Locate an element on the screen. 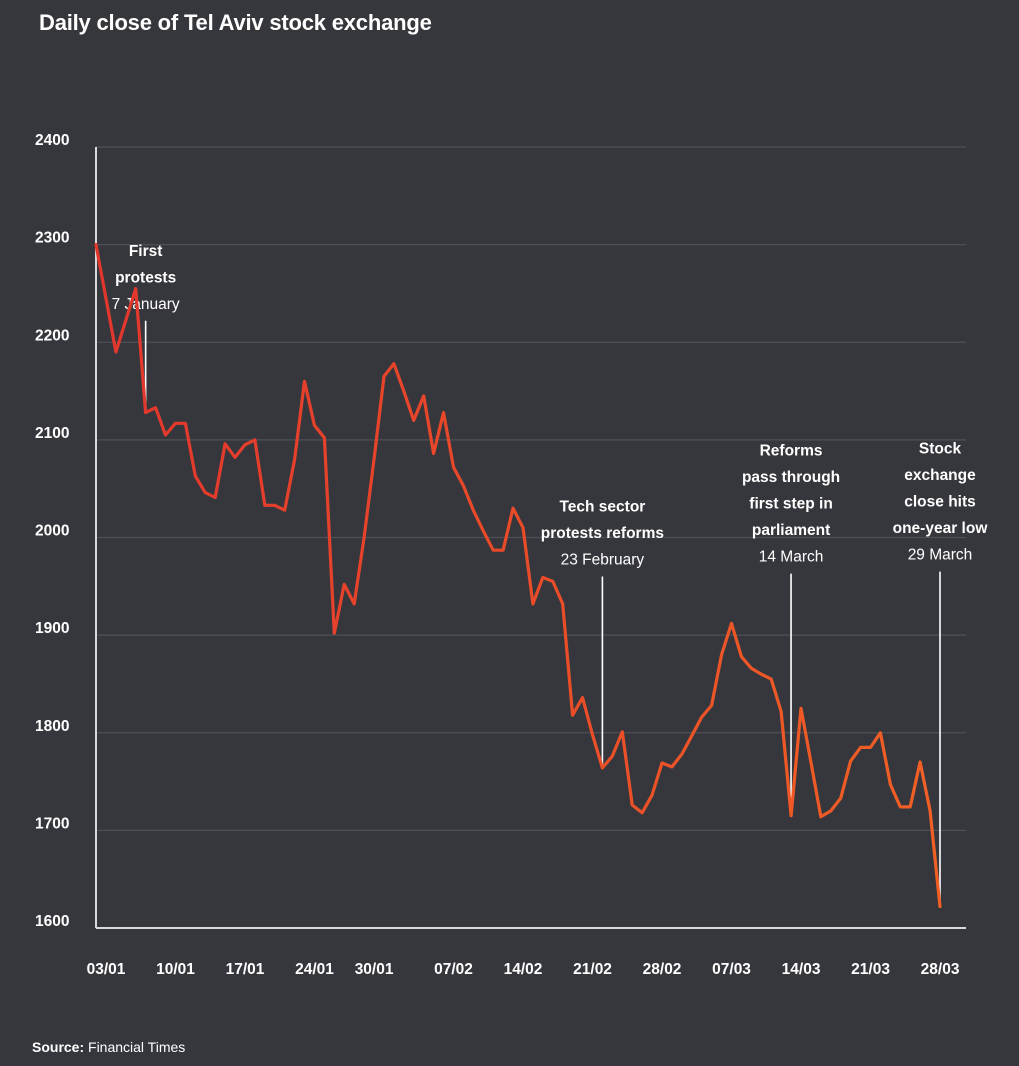 This screenshot has width=1019, height=1066. annotation-2-title-line: protests reforms is located at coordinates (602, 533).